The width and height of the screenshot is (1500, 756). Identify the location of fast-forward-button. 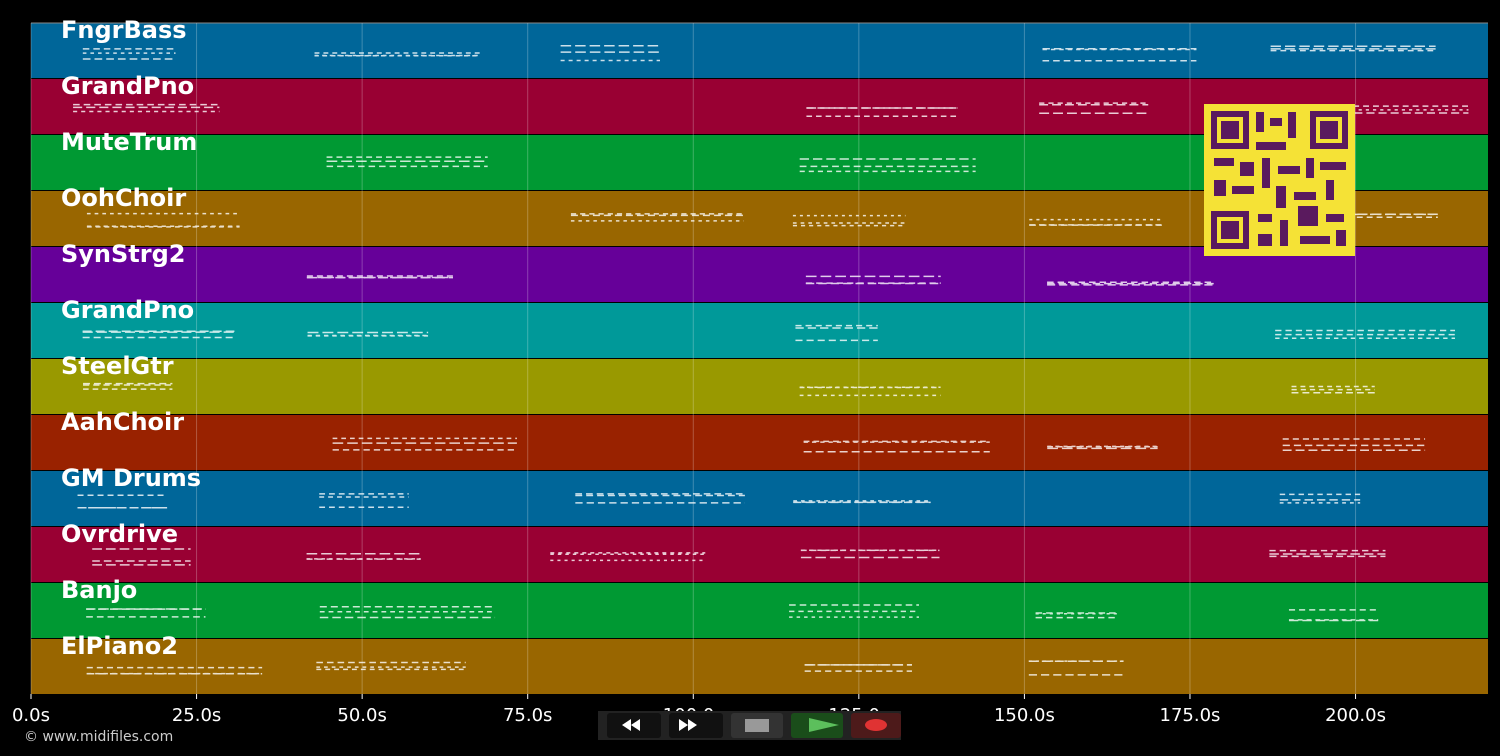
(696, 725).